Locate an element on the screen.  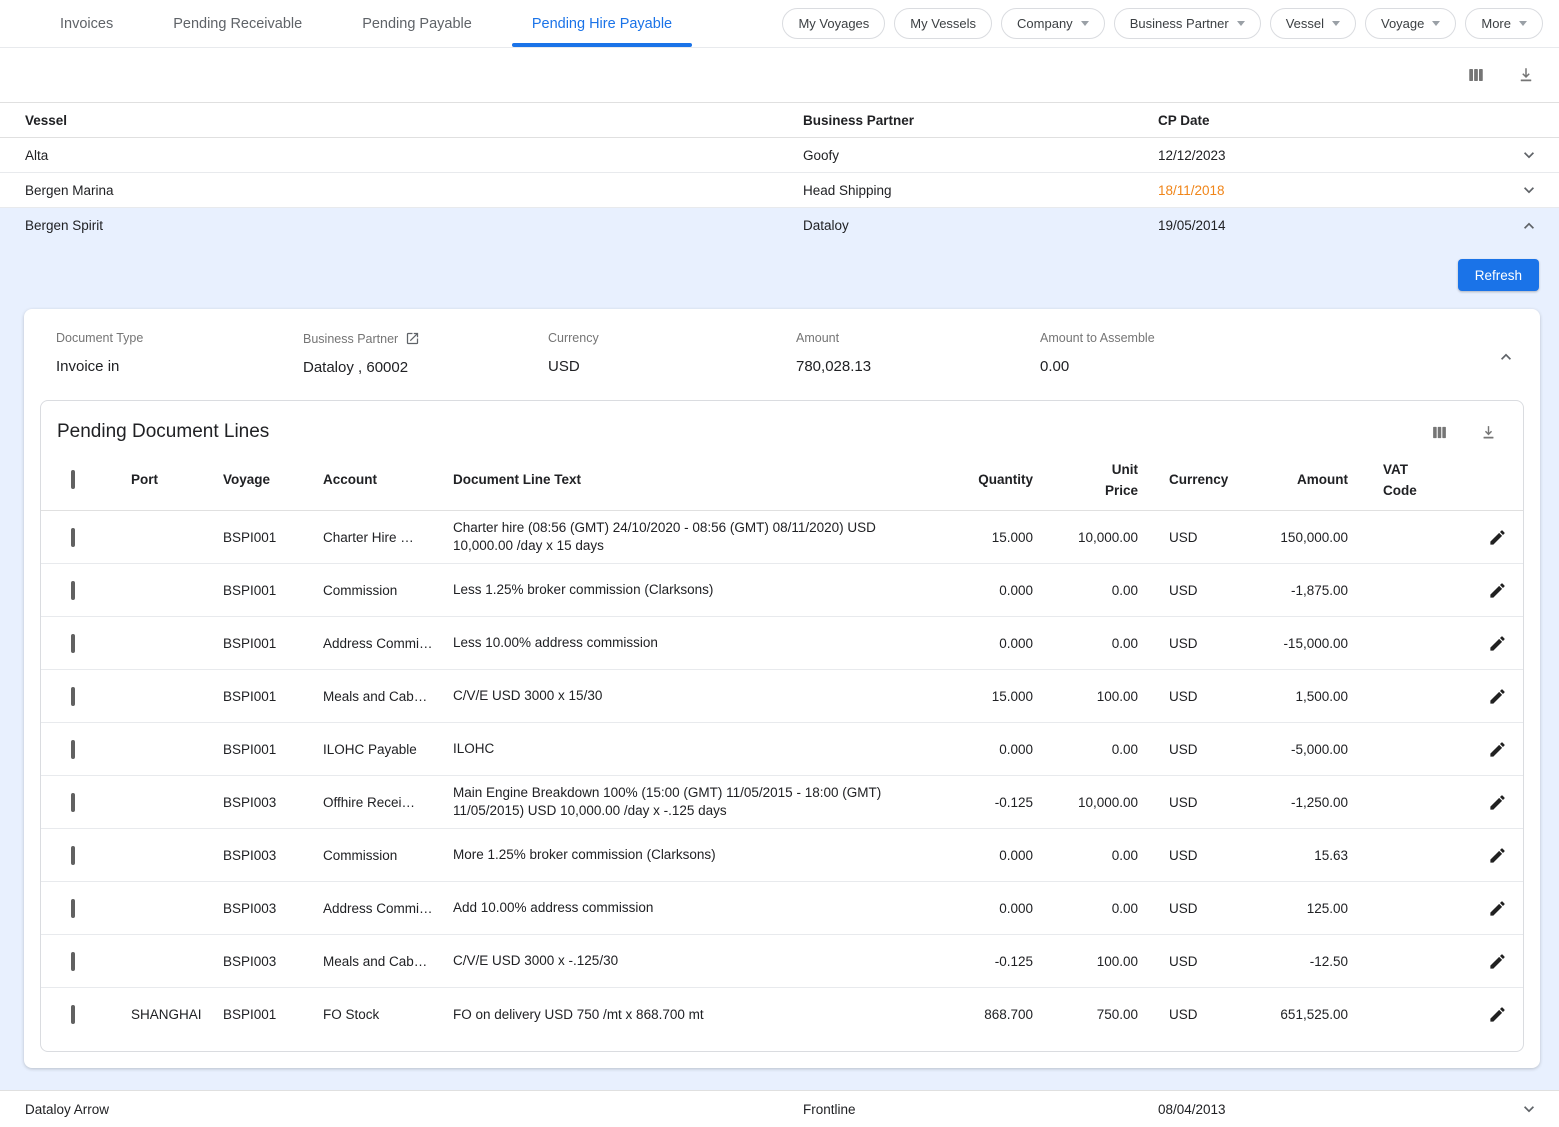
amount-label: Amount is located at coordinates (818, 338).